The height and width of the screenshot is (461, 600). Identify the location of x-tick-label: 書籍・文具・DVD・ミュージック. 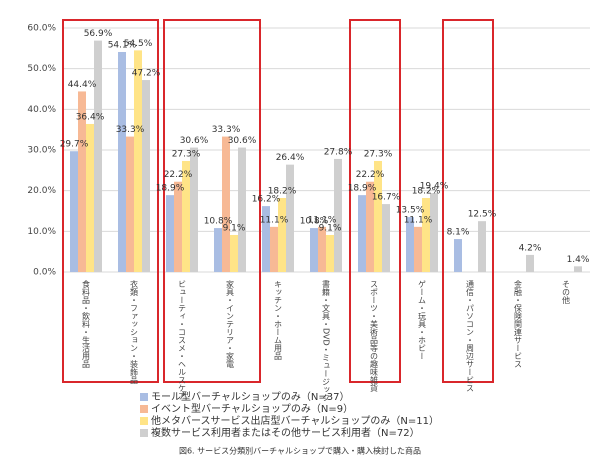
(326, 340).